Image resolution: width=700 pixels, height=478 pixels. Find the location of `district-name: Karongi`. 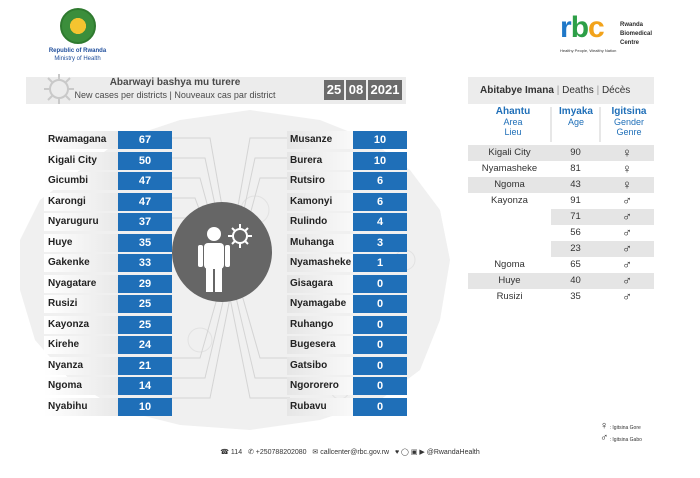

district-name: Karongi is located at coordinates (67, 201).